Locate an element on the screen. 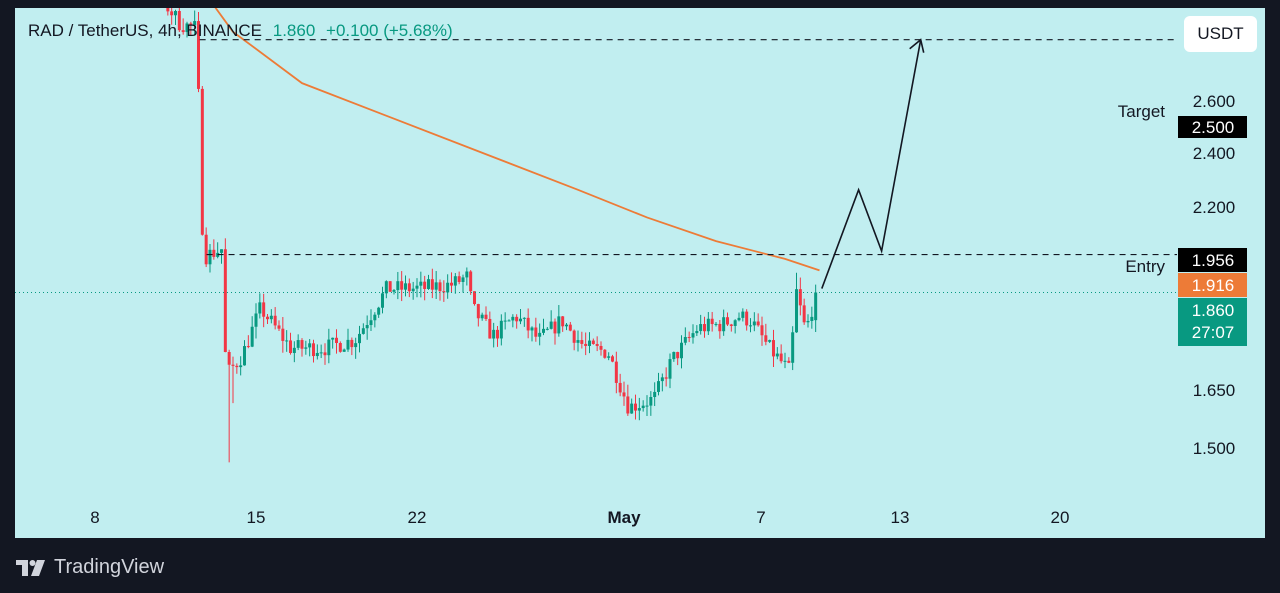  y-tick-label: 2.600 is located at coordinates (1214, 101).